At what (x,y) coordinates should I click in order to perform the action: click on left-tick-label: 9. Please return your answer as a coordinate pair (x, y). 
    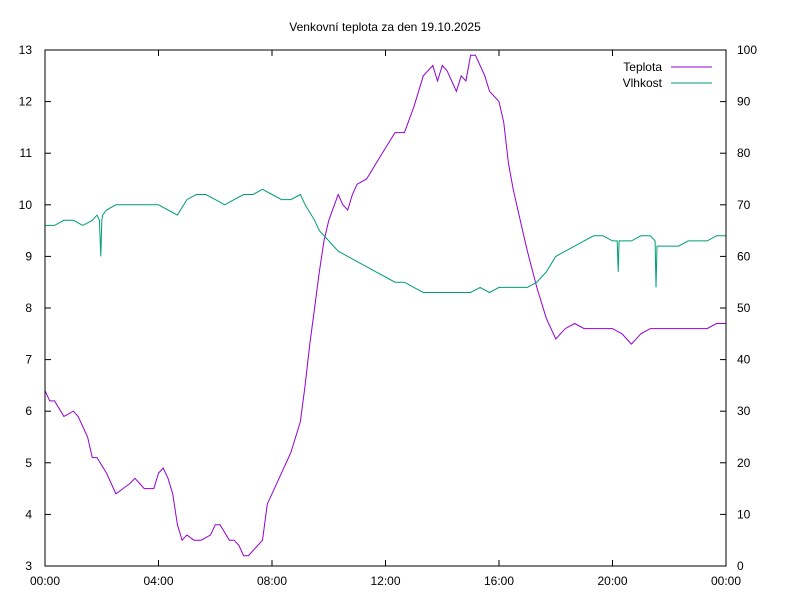
    Looking at the image, I should click on (28, 256).